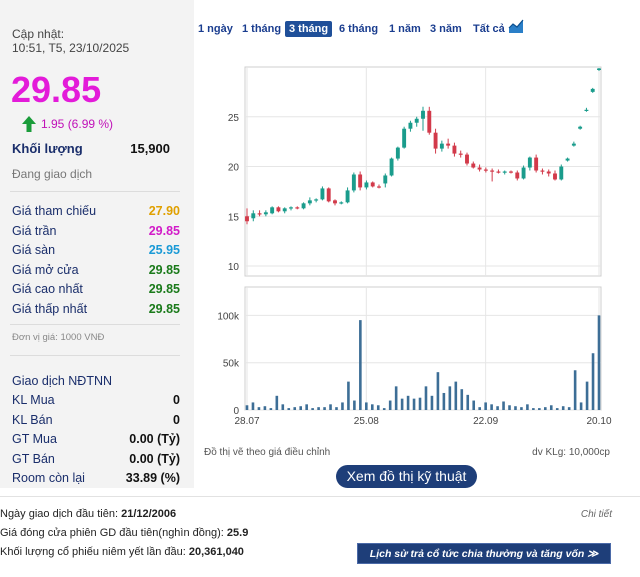 The width and height of the screenshot is (640, 577). What do you see at coordinates (58, 337) in the screenshot?
I see `unit-note: Đơn vị giá: 1000 VNĐ` at bounding box center [58, 337].